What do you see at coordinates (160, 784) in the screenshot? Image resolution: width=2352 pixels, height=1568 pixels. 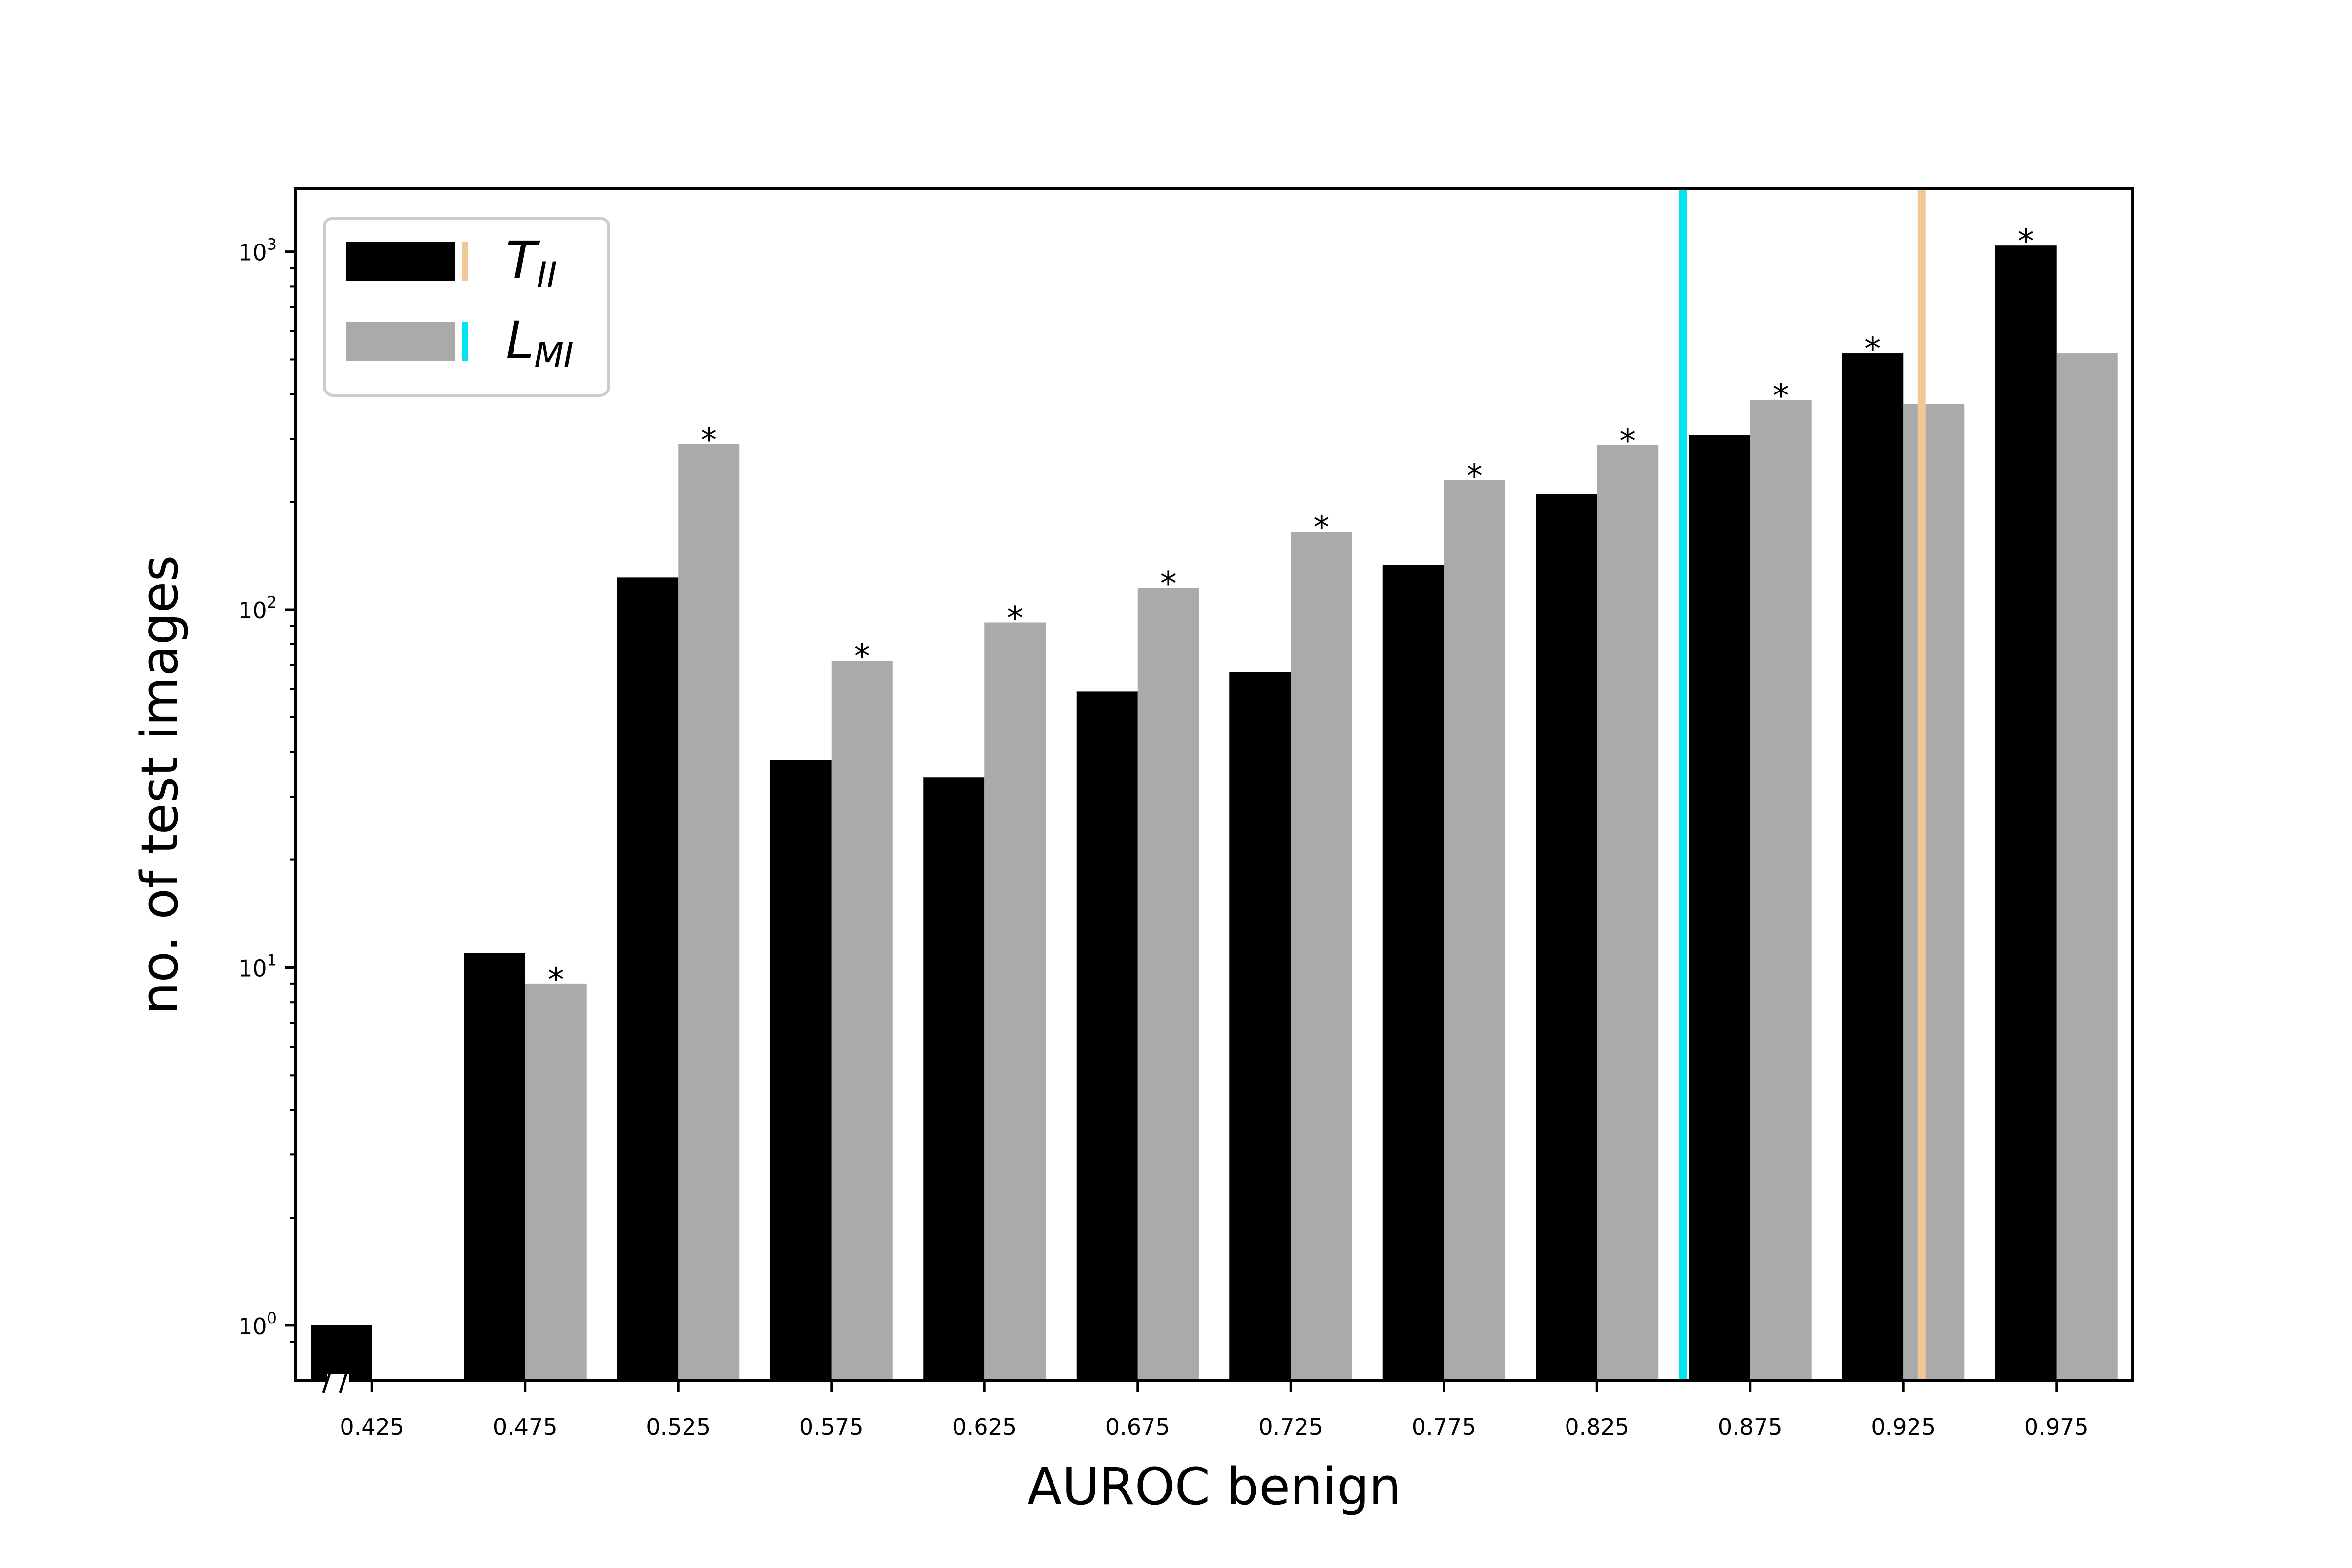 I see `y-axis-label: no. of test images` at bounding box center [160, 784].